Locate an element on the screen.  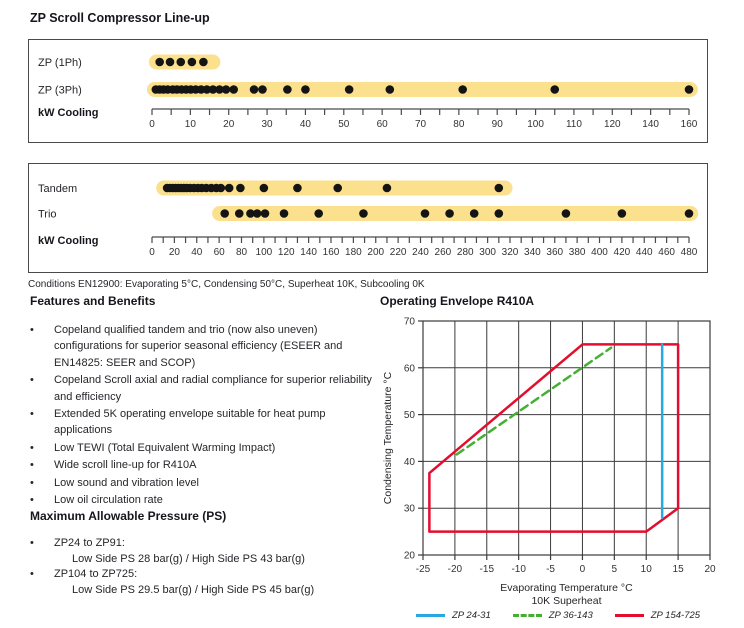
envelope-legend: ZP 24-31 ZP 36-143 ZP 154-725 is located at coordinates (576, 615).